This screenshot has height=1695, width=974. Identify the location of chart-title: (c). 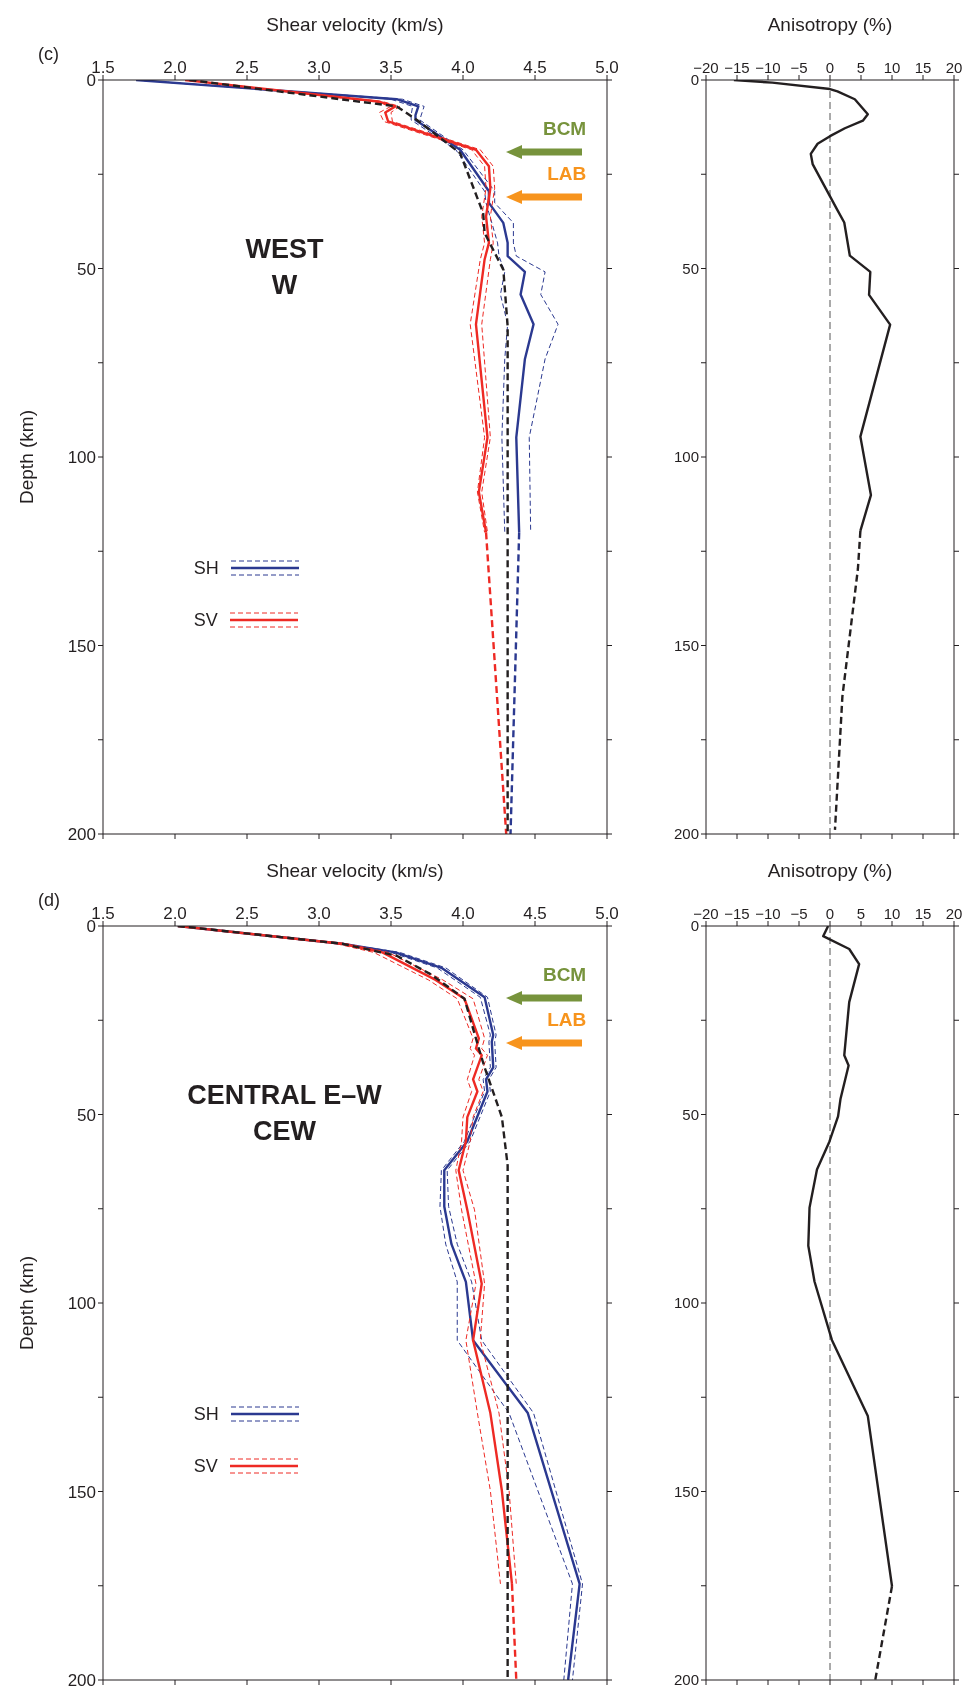
(48, 54).